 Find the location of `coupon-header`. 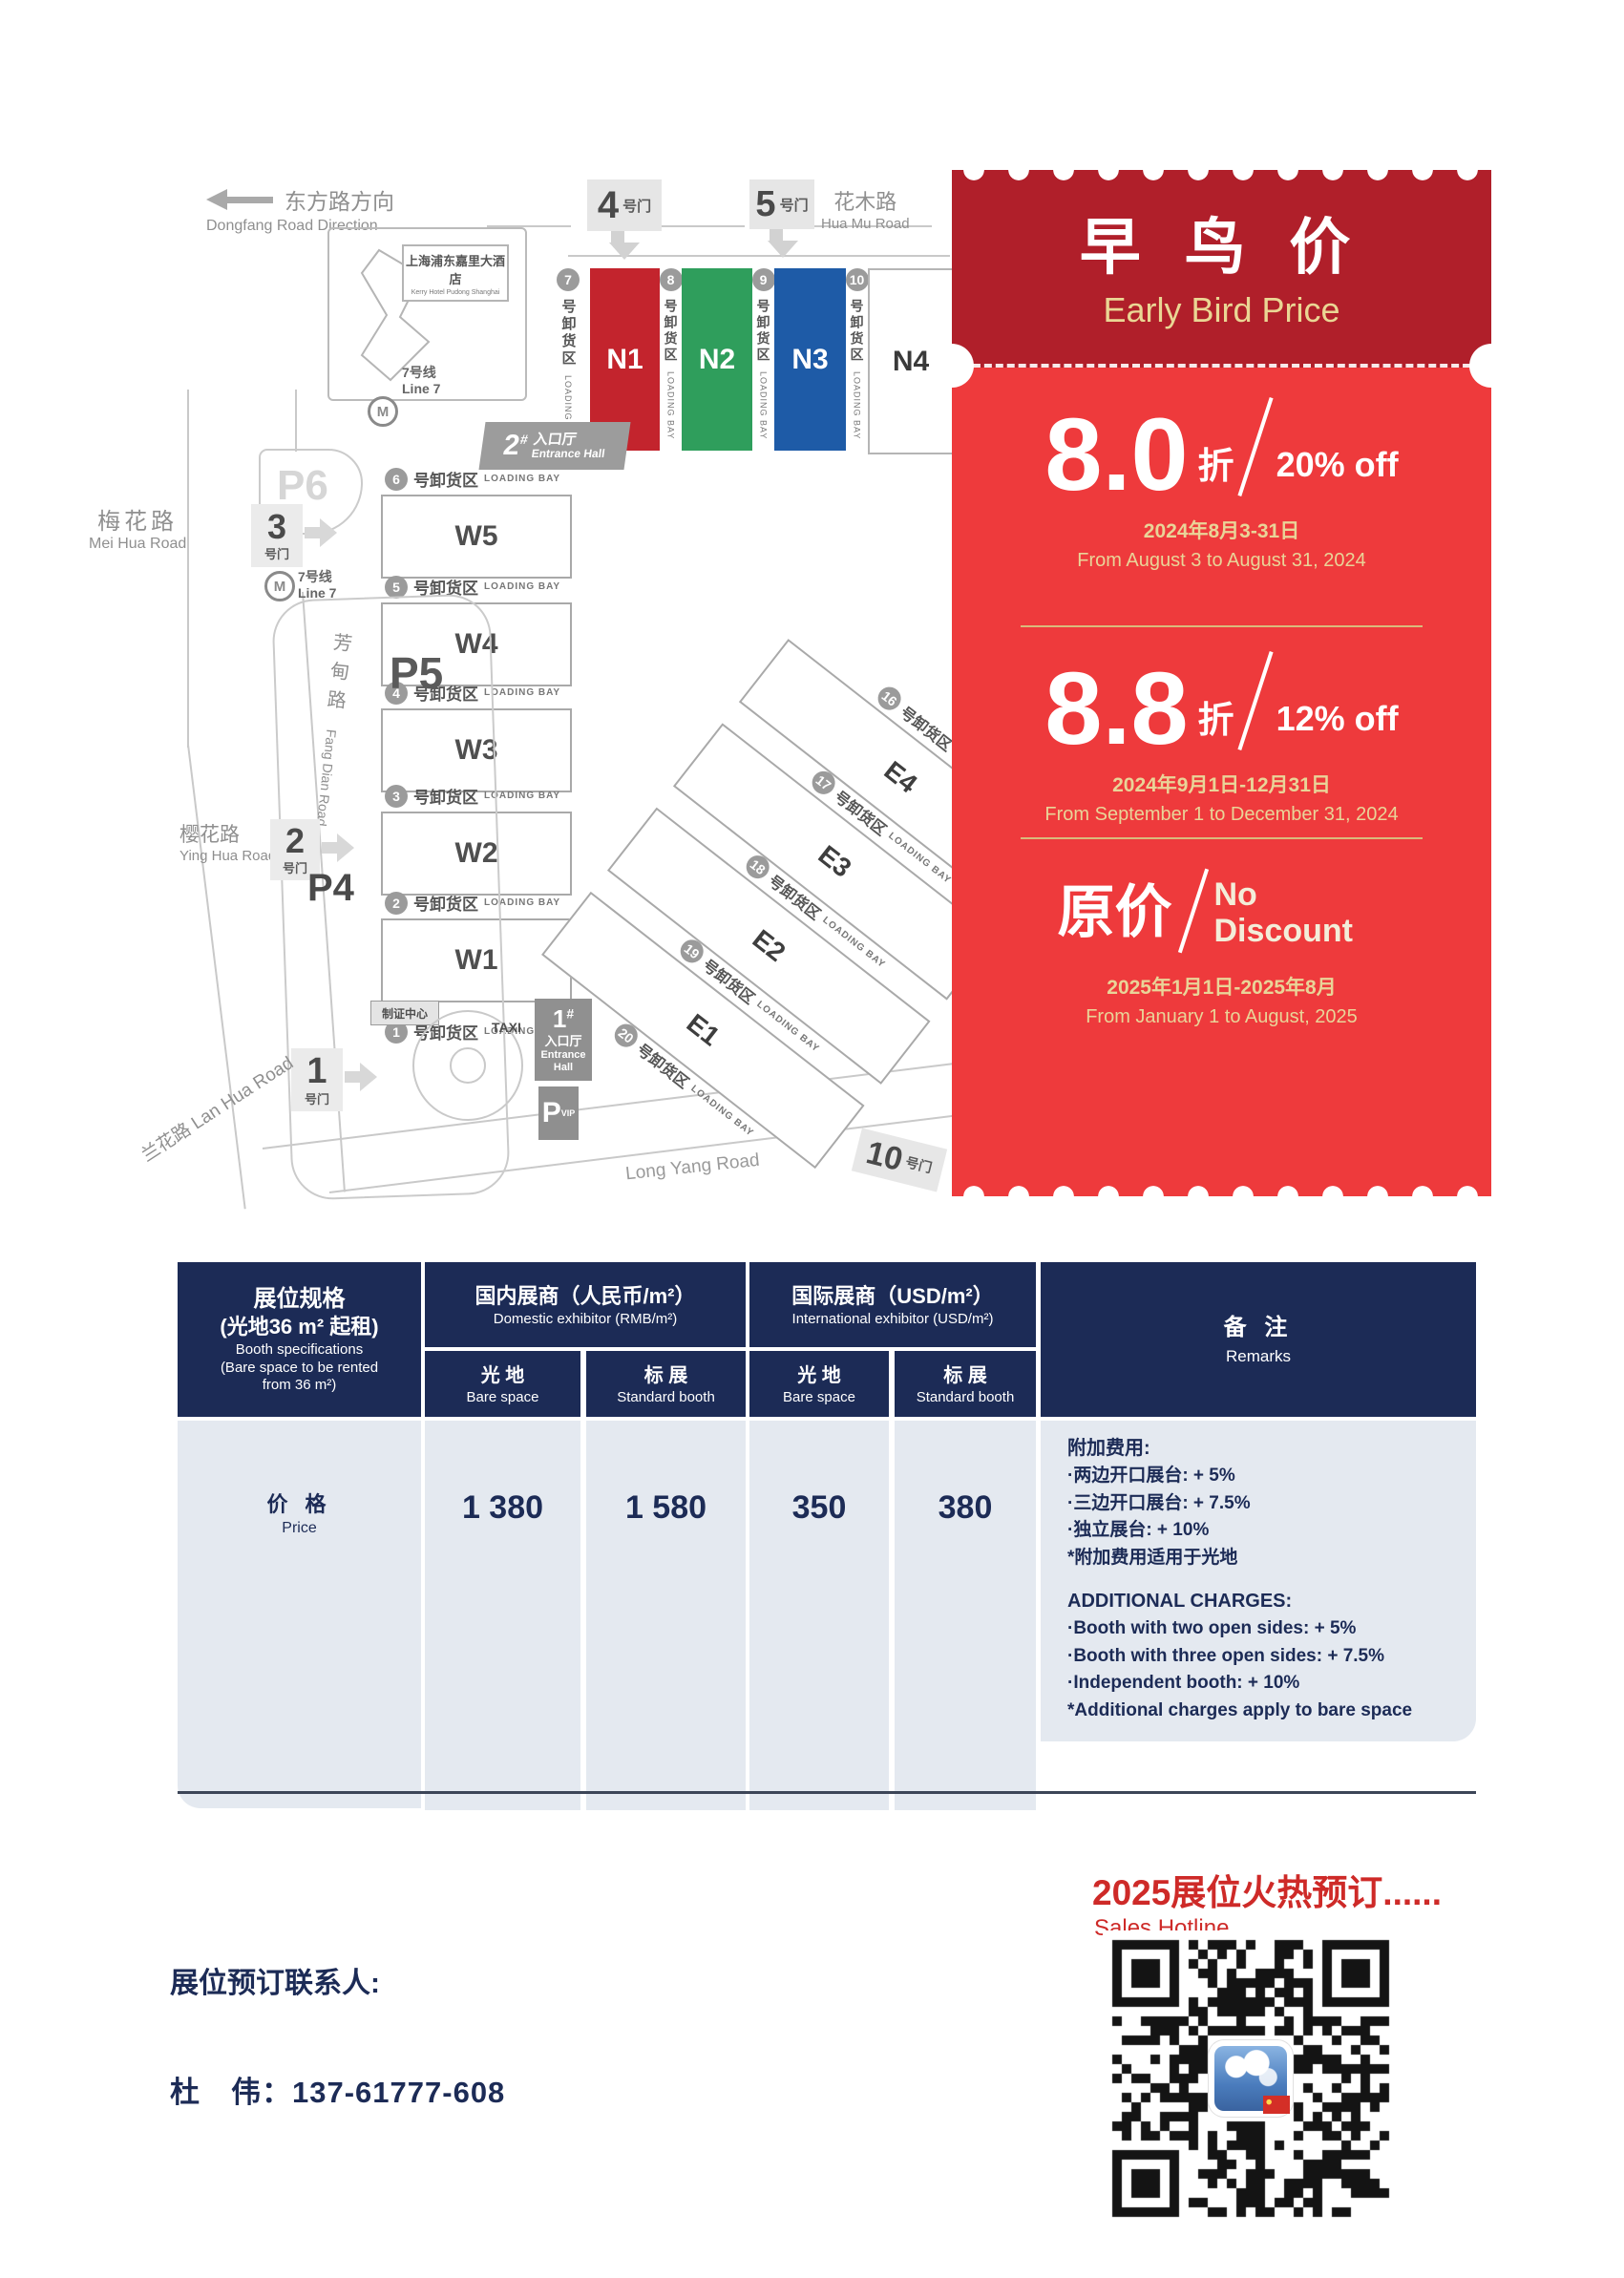

coupon-header is located at coordinates (1221, 269).